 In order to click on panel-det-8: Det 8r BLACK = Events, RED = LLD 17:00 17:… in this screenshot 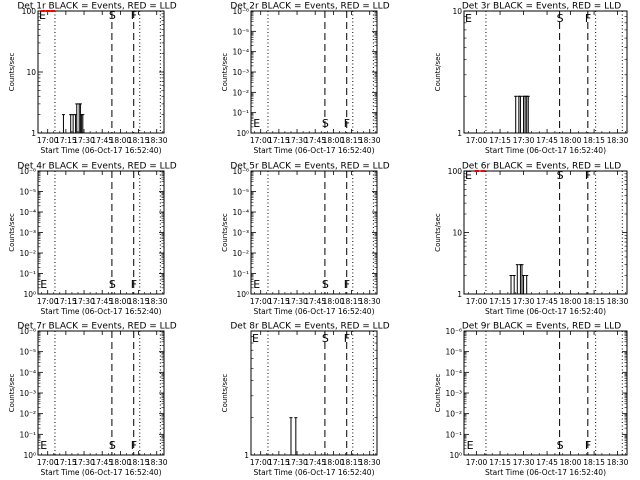, I will do `click(305, 400)`.